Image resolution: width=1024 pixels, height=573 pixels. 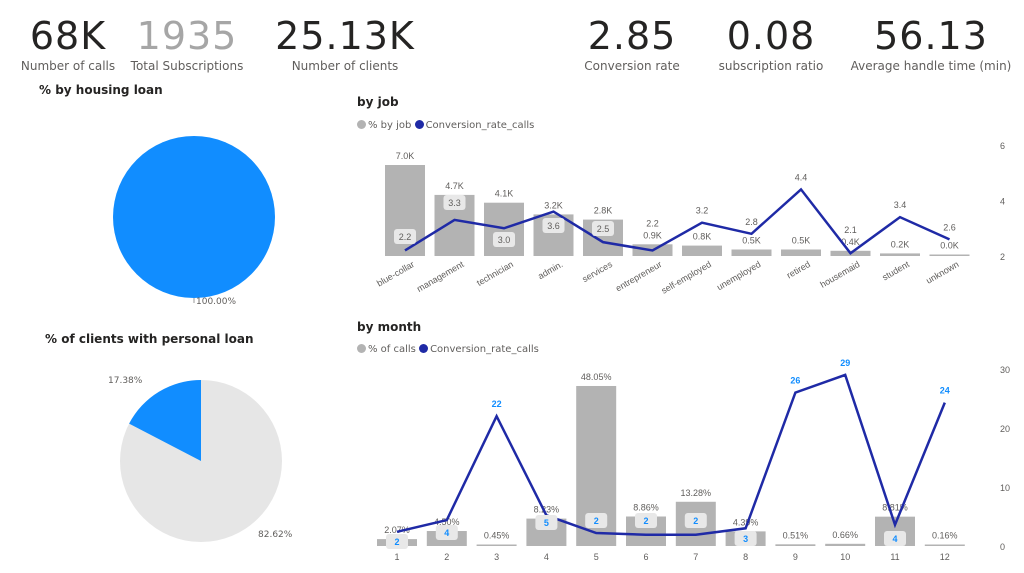 What do you see at coordinates (497, 536) in the screenshot?
I see `bar-data-label: 0.45%` at bounding box center [497, 536].